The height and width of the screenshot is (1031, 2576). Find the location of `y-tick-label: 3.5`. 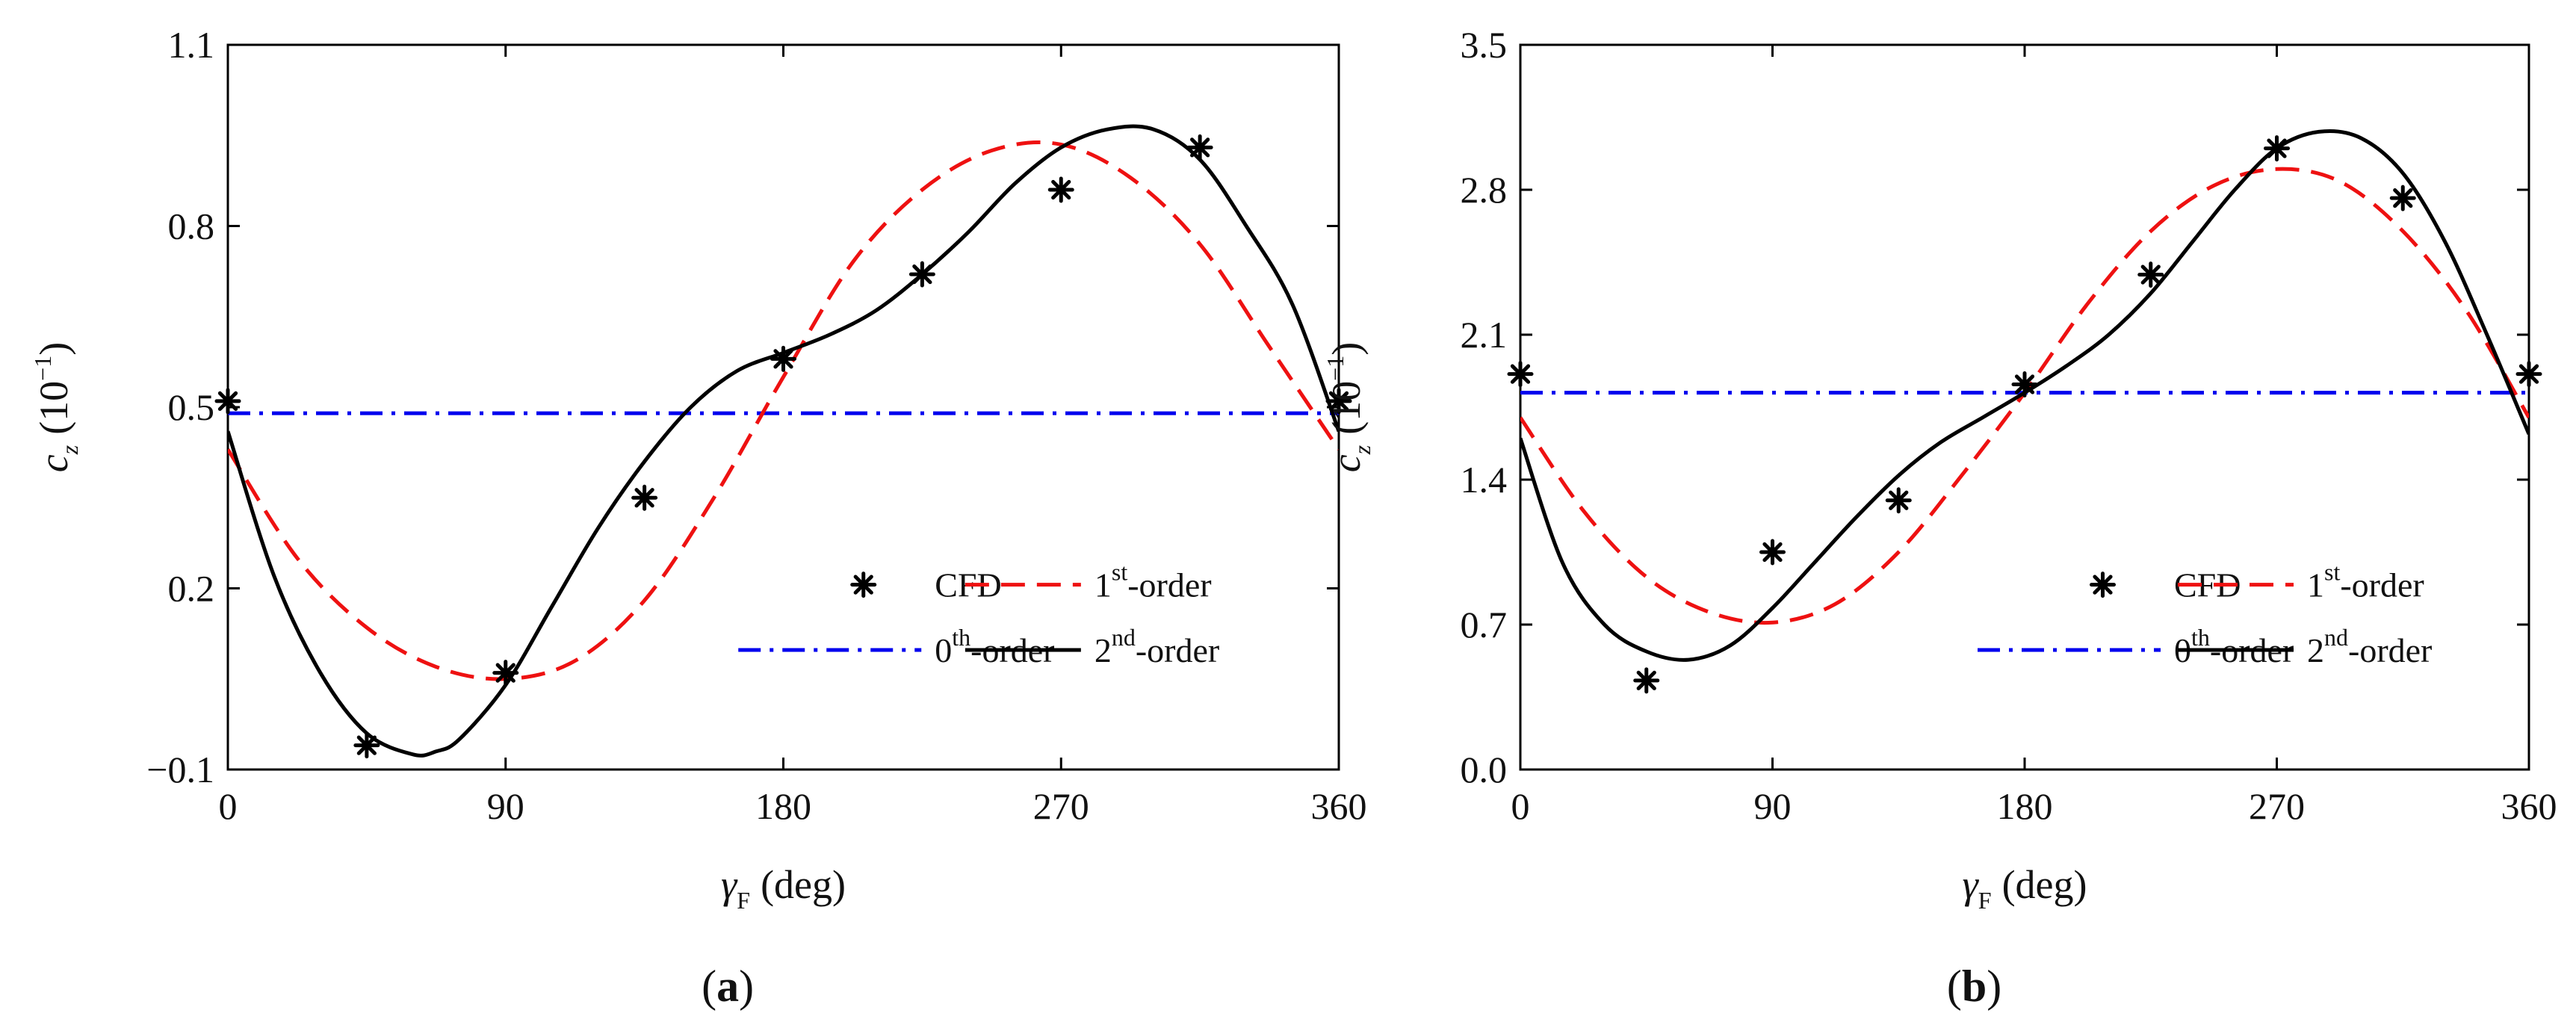

y-tick-label: 3.5 is located at coordinates (1484, 45).